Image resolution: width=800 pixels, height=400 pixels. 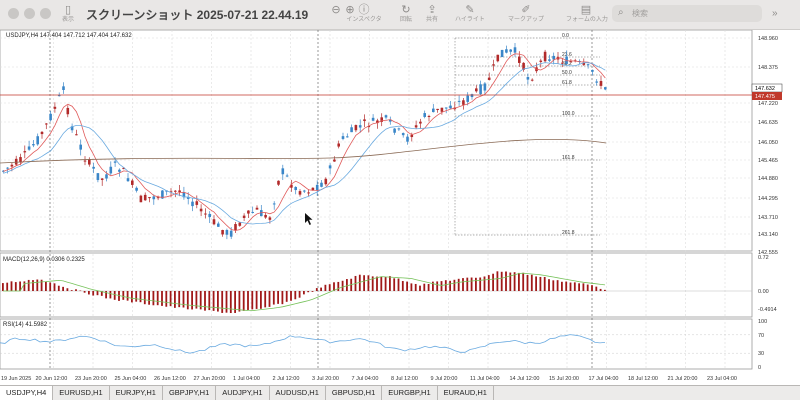 What do you see at coordinates (45, 13) in the screenshot?
I see `zoom-window-button` at bounding box center [45, 13].